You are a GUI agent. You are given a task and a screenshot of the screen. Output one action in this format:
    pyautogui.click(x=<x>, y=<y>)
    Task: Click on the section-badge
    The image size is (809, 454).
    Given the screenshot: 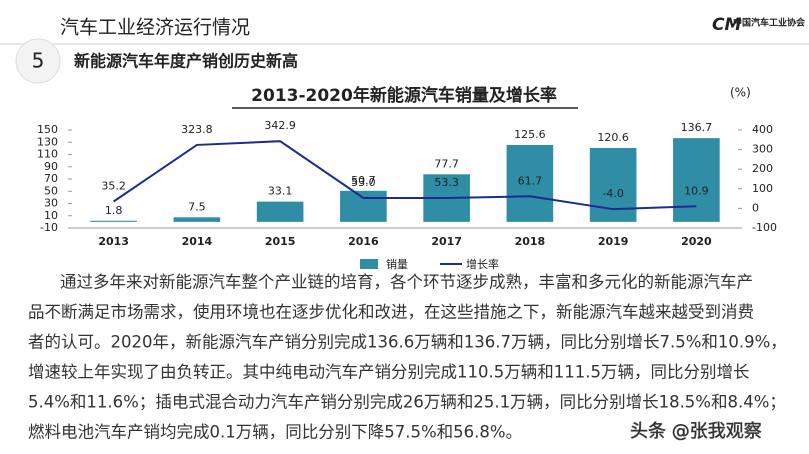 What is the action you would take?
    pyautogui.click(x=38, y=61)
    